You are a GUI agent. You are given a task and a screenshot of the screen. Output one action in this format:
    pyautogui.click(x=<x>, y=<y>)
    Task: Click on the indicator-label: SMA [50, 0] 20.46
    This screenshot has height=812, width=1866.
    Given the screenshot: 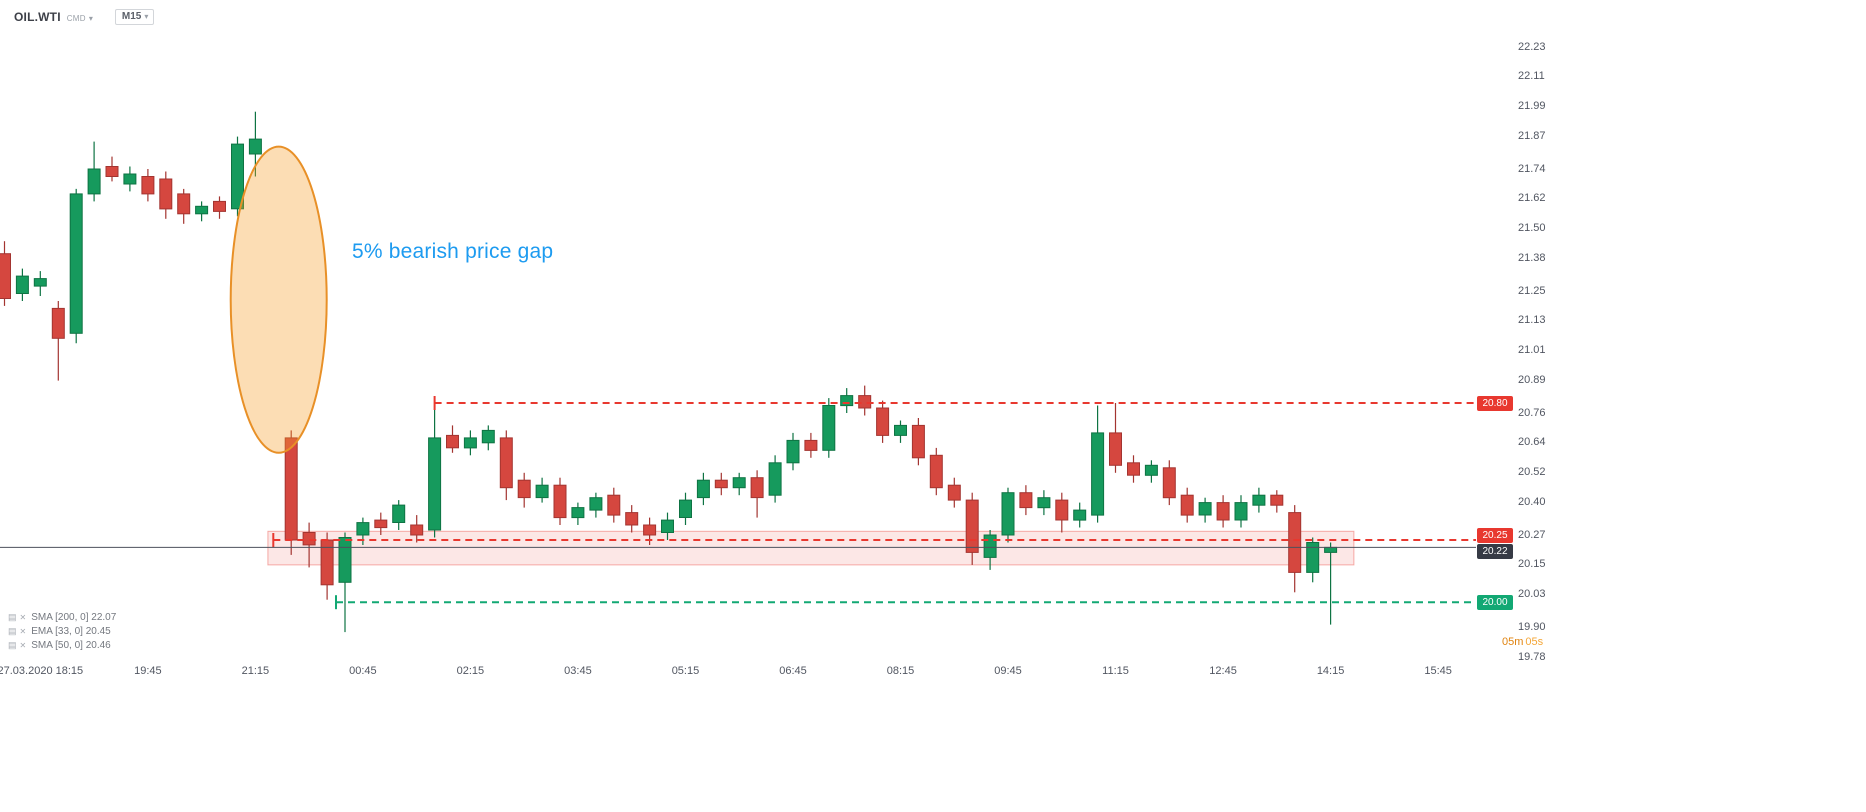 What is the action you would take?
    pyautogui.click(x=71, y=645)
    